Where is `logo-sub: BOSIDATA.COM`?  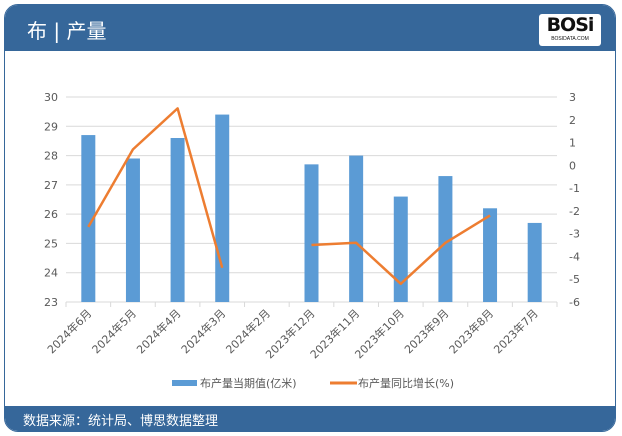
logo-sub: BOSIDATA.COM is located at coordinates (570, 39).